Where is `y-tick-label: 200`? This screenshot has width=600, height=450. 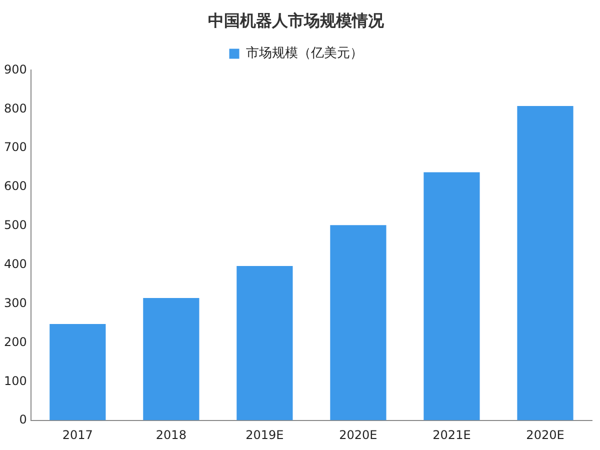 y-tick-label: 200 is located at coordinates (15, 341).